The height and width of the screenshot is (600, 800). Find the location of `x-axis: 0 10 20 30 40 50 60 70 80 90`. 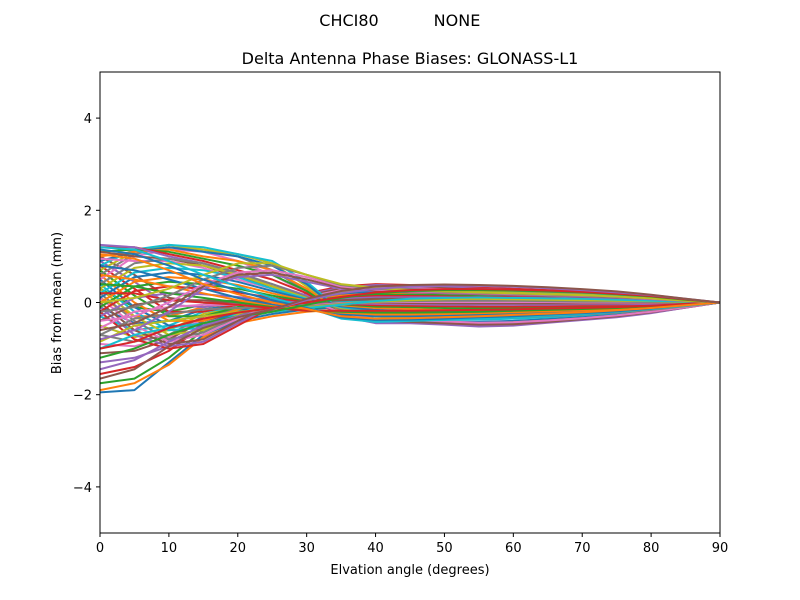

x-axis: 0 10 20 30 40 50 60 70 80 90 is located at coordinates (412, 544).